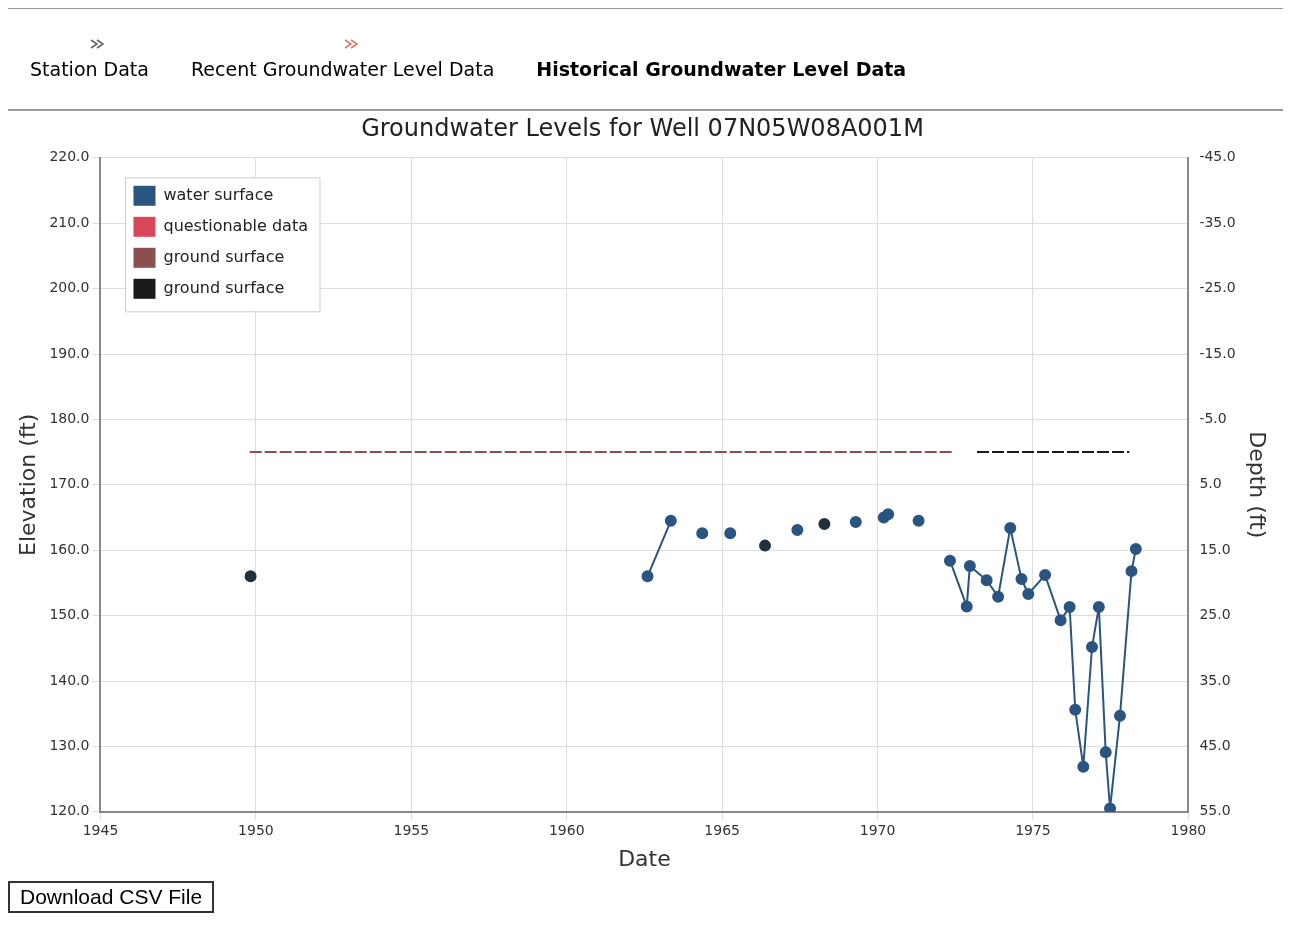  What do you see at coordinates (69, 221) in the screenshot?
I see `y-tick-label: 210.0` at bounding box center [69, 221].